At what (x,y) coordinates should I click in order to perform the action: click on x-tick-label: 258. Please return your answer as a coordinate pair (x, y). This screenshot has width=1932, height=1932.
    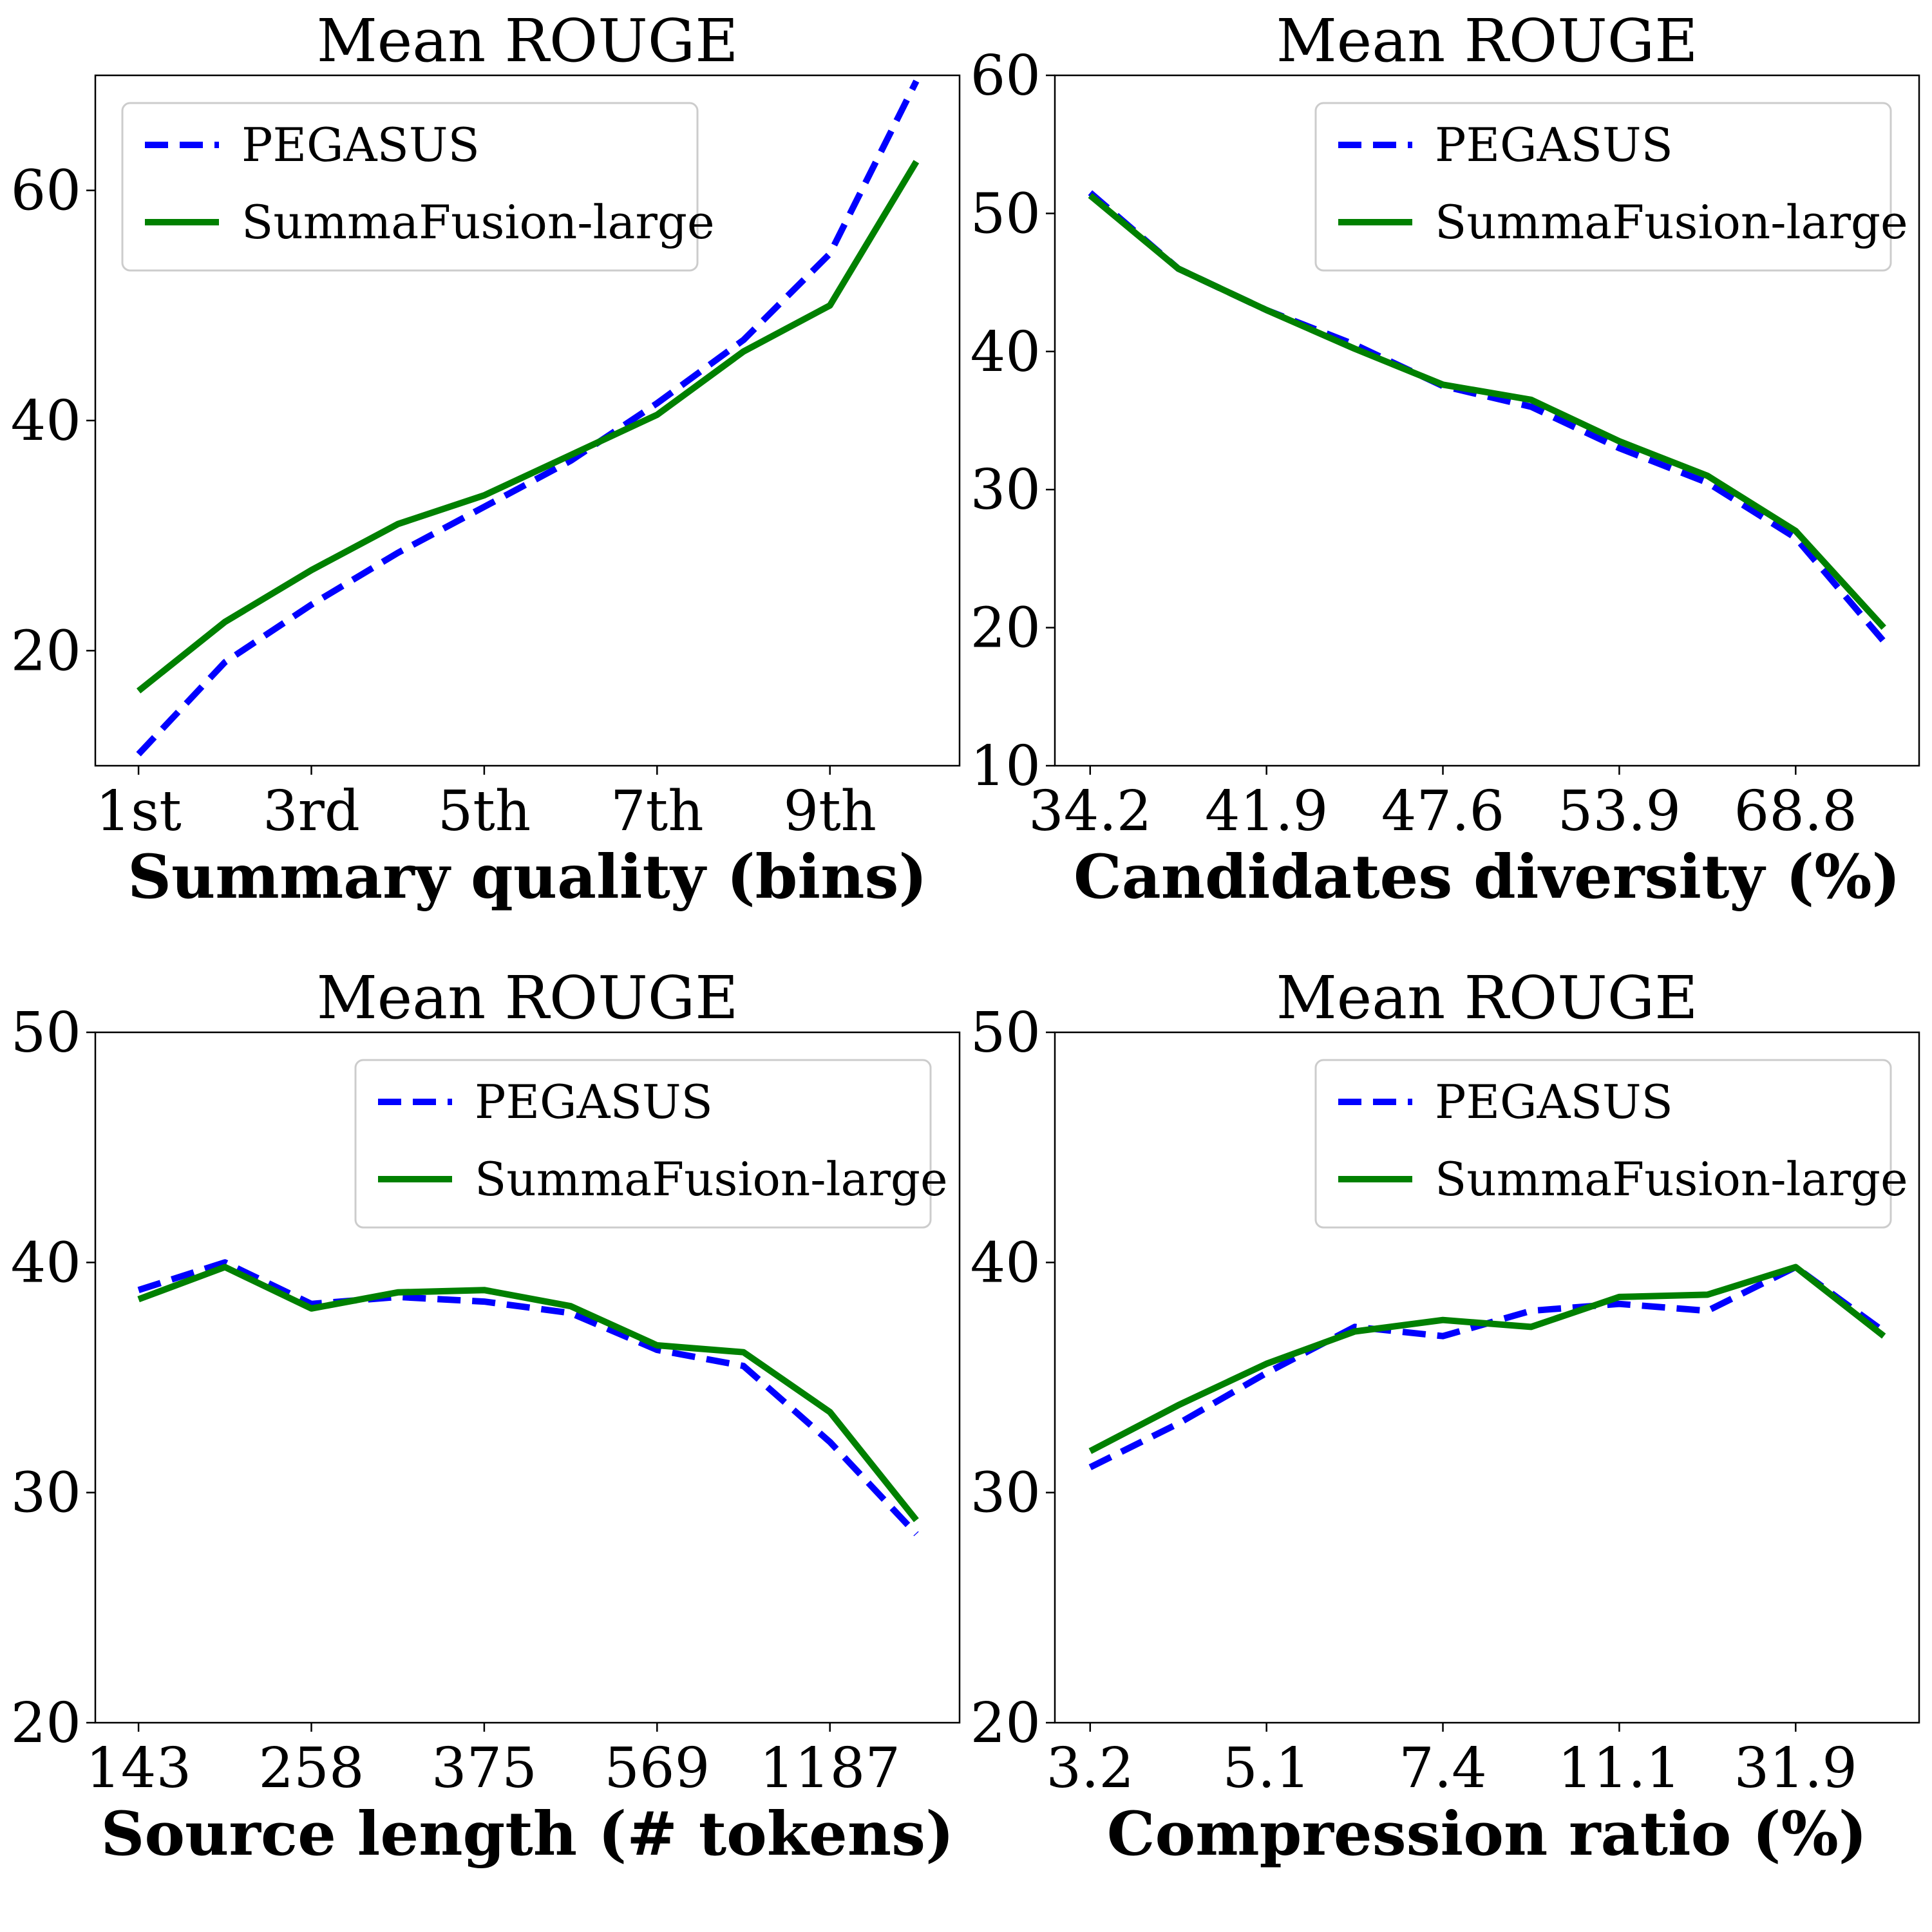
    Looking at the image, I should click on (311, 1768).